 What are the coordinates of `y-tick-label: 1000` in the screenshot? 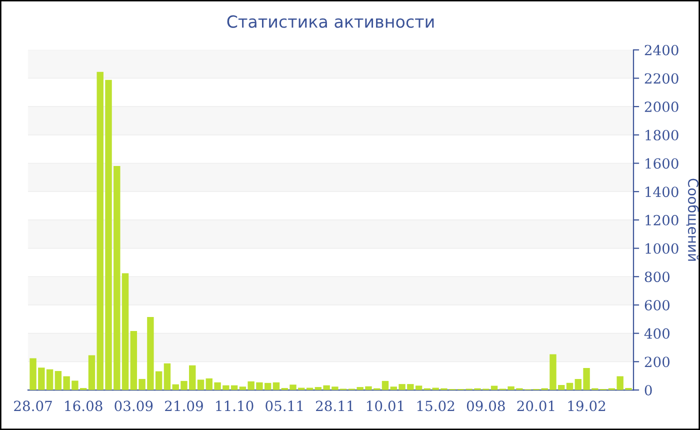 It's located at (662, 248).